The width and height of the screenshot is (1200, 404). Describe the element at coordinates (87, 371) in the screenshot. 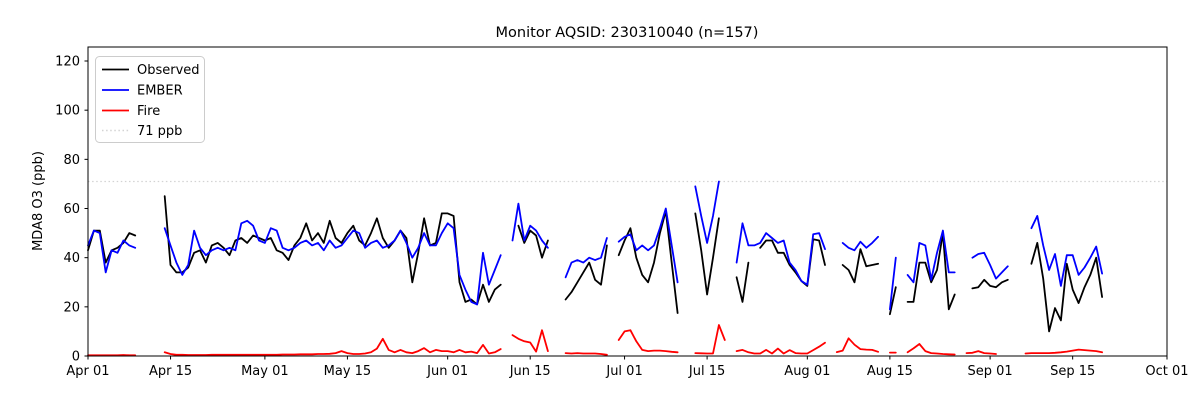

I see `x-tick-label: Apr 01` at that location.